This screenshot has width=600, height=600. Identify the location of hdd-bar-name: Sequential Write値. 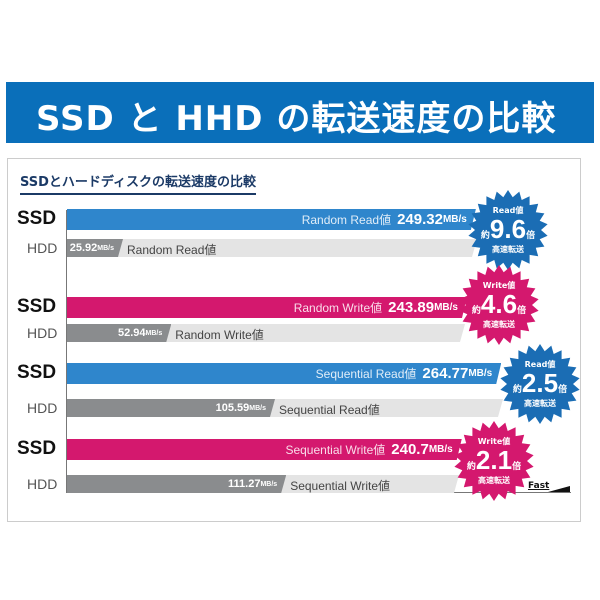
(340, 486).